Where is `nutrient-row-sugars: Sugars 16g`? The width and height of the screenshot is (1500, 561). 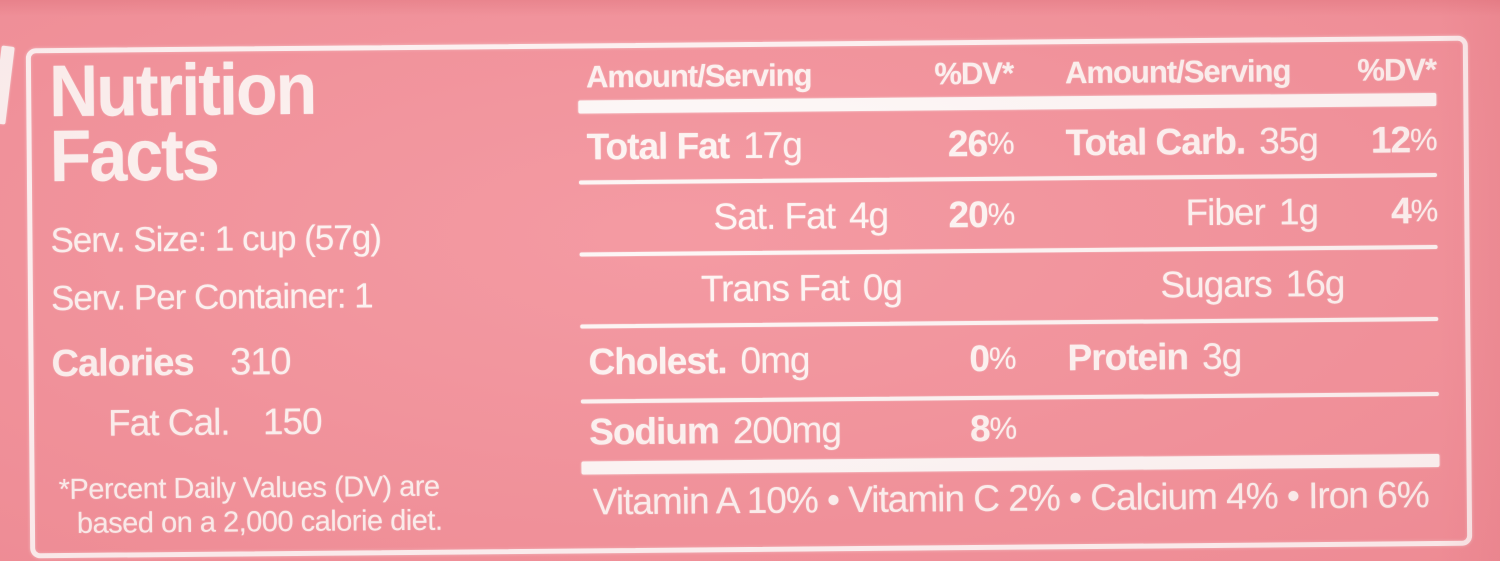
nutrient-row-sugars: Sugars 16g is located at coordinates (1253, 284).